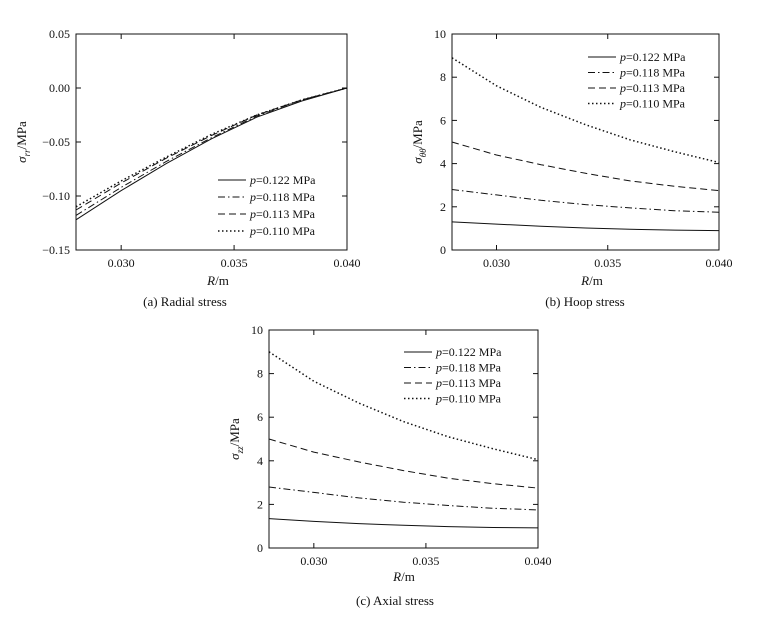 The image size is (773, 619). What do you see at coordinates (56, 196) in the screenshot?
I see `y-tick-label: −0.10` at bounding box center [56, 196].